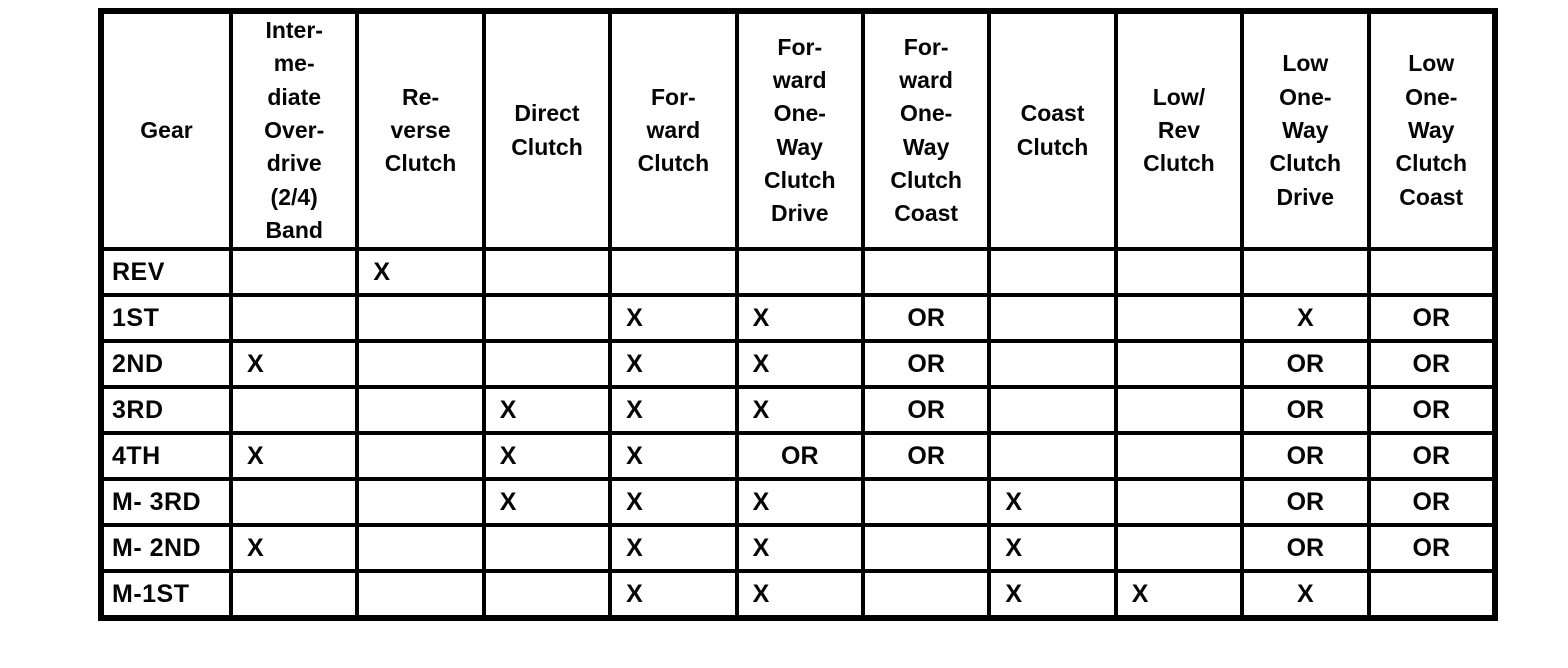  I want to click on gear-cell: 3RD, so click(166, 410).